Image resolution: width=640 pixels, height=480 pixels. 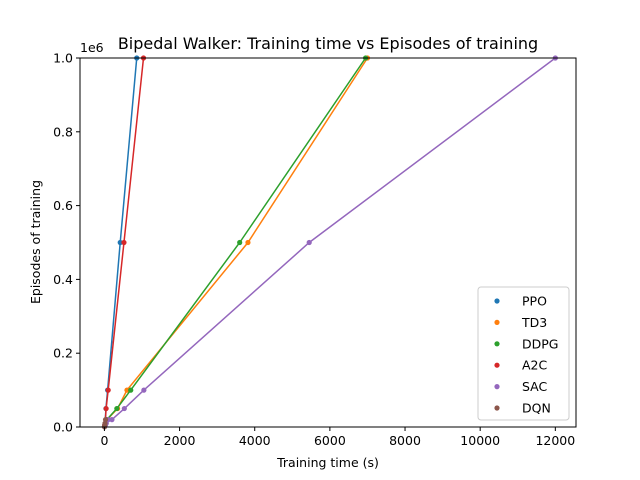 I want to click on legend-marker-ppo, so click(x=497, y=301).